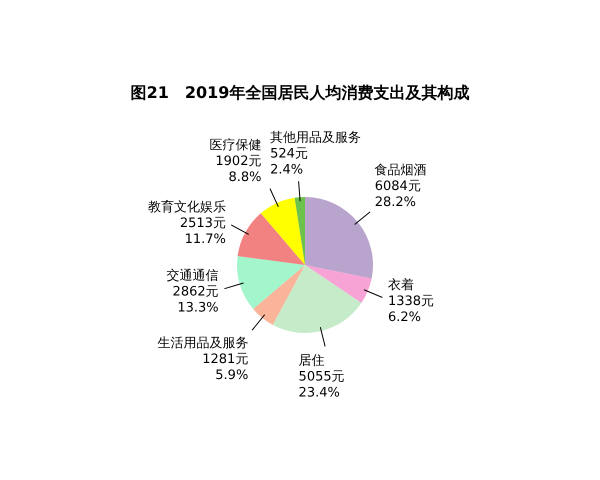 The width and height of the screenshot is (600, 480). Describe the element at coordinates (321, 384) in the screenshot. I see `data-label: 5055元 23.4%` at that location.